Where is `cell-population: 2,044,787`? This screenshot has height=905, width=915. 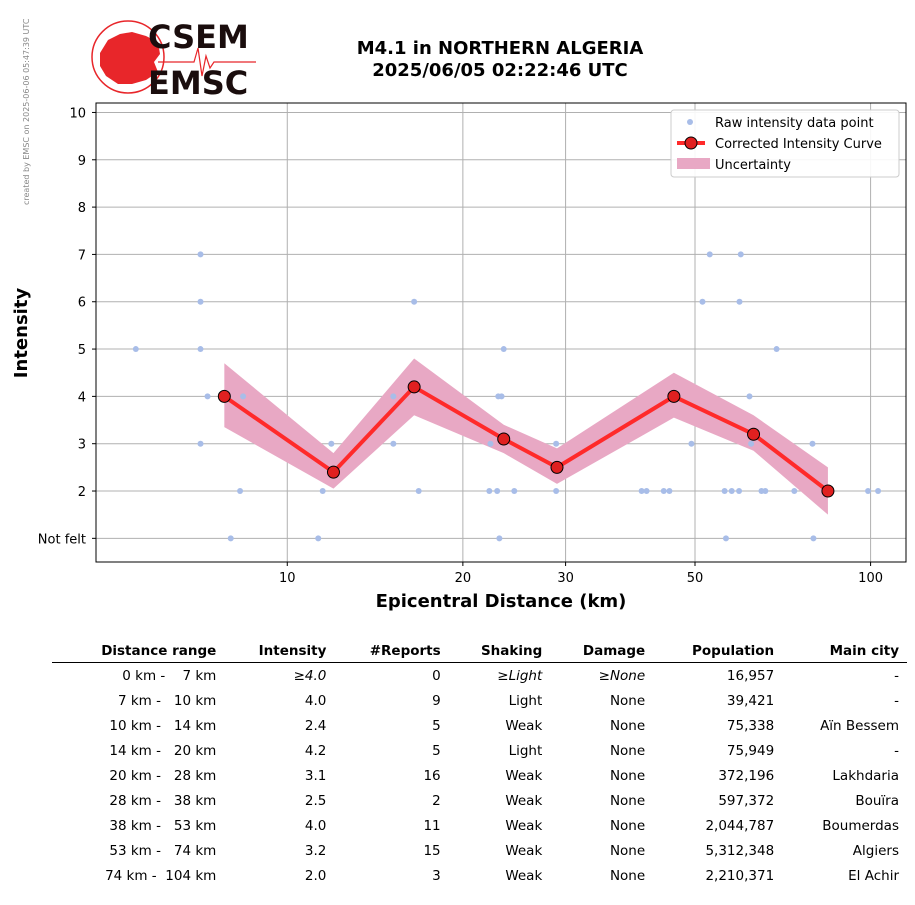
cell-population: 2,044,787 is located at coordinates (740, 825).